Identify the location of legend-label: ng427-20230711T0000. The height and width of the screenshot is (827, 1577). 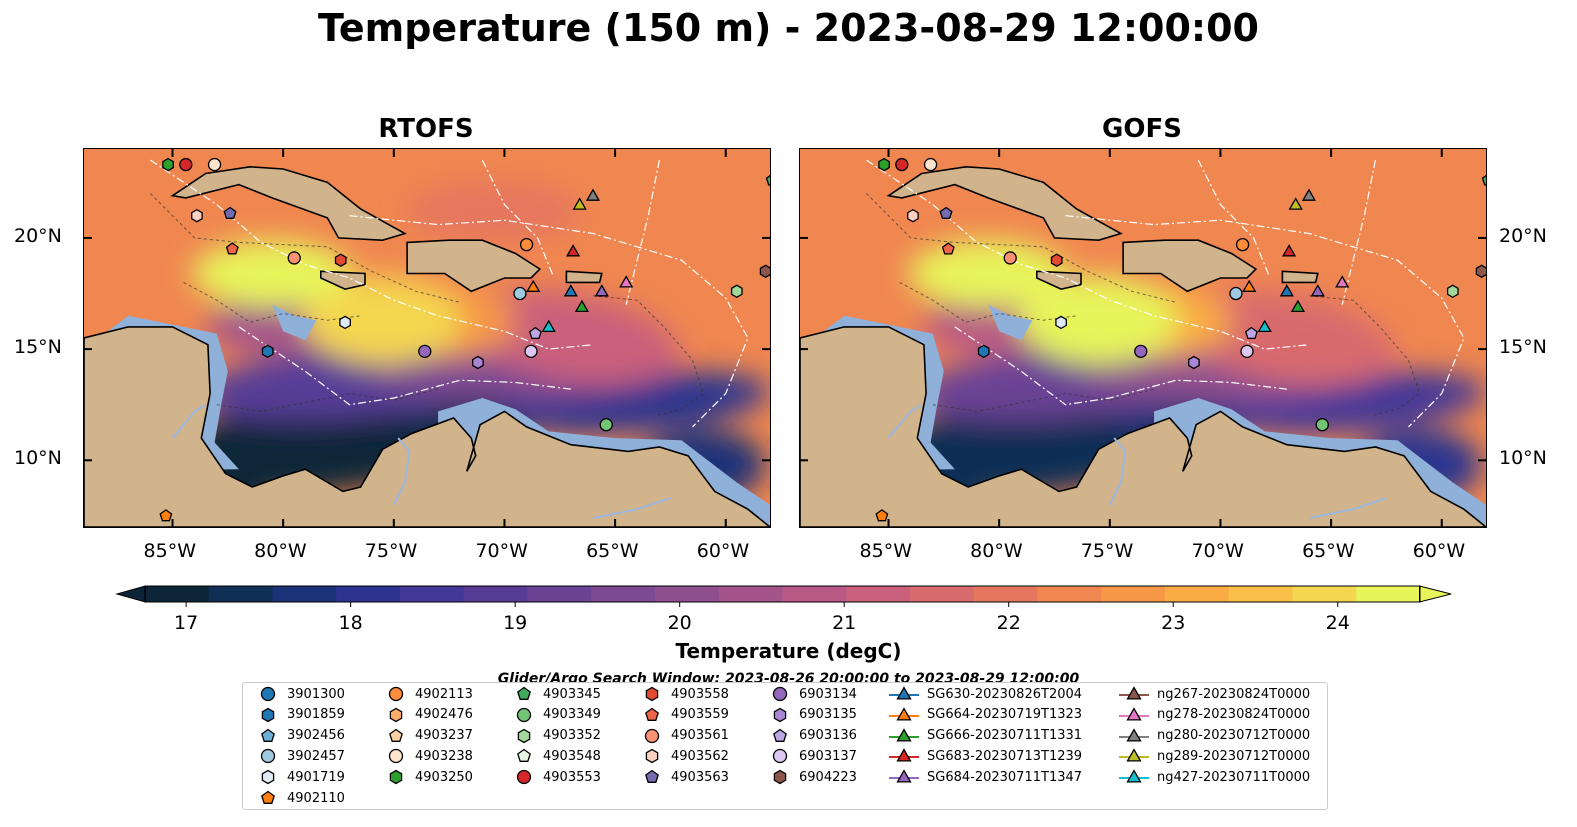
(1234, 777).